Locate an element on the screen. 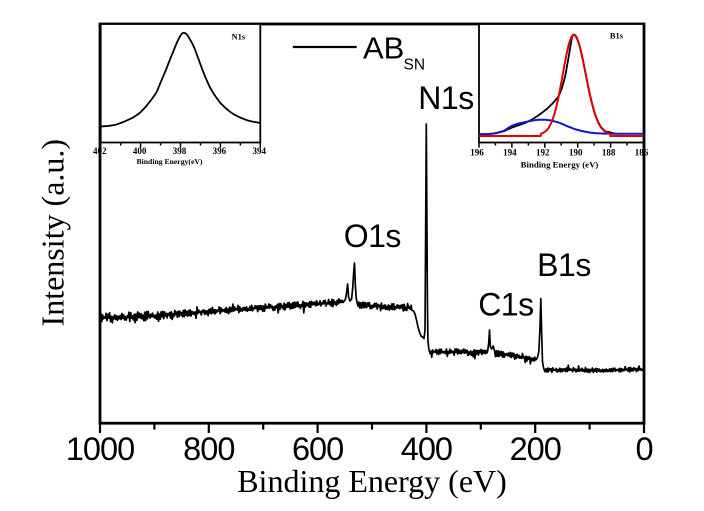  svg-text: SN is located at coordinates (415, 65).